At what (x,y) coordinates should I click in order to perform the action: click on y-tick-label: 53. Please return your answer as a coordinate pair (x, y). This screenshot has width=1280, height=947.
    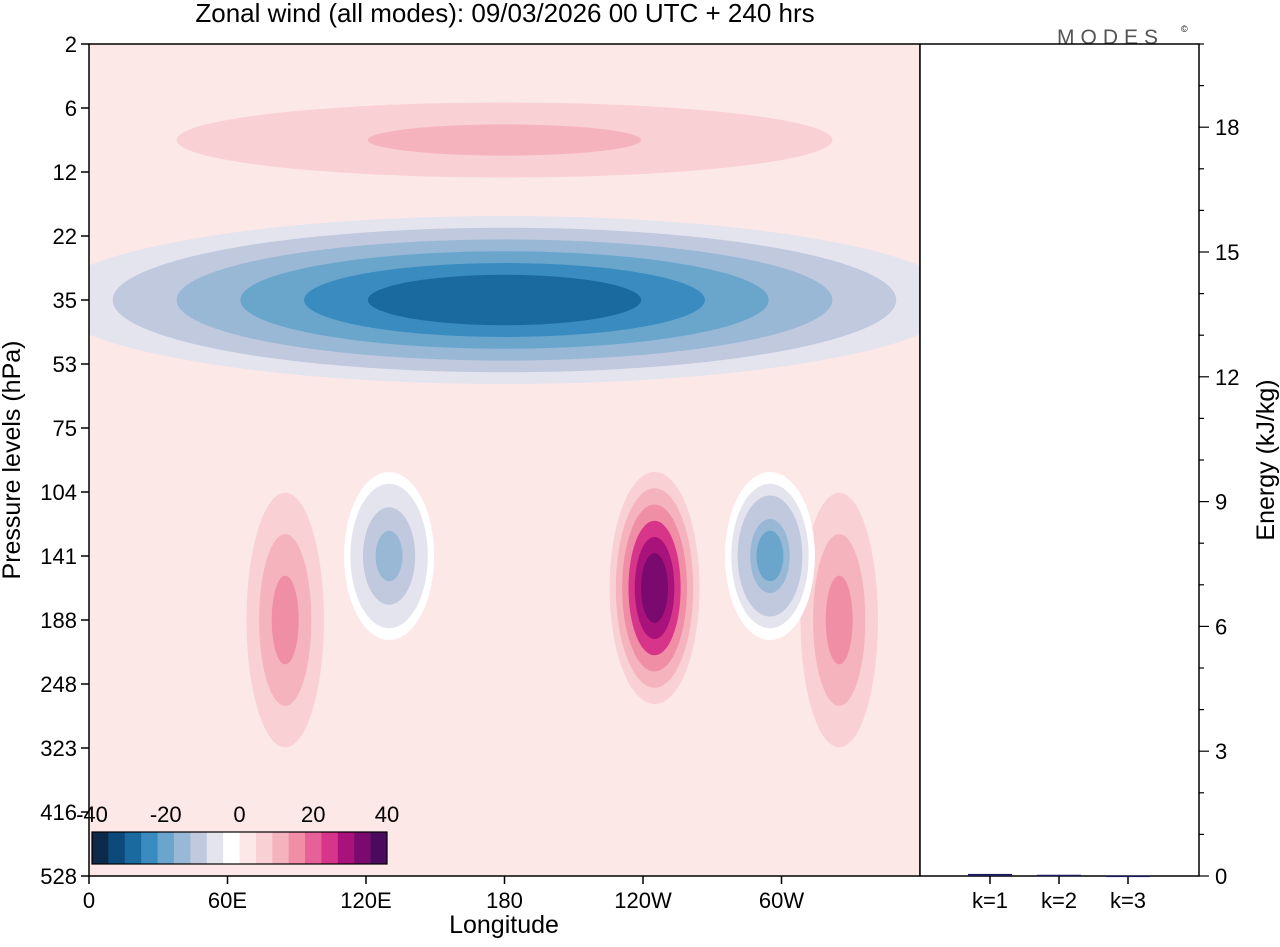
    Looking at the image, I should click on (65, 364).